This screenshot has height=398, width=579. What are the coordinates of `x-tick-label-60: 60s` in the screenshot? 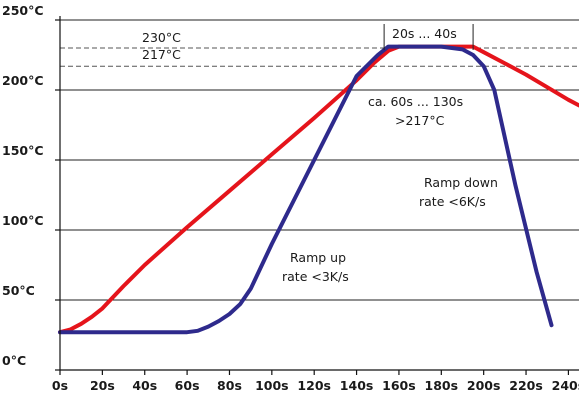 It's located at (187, 385).